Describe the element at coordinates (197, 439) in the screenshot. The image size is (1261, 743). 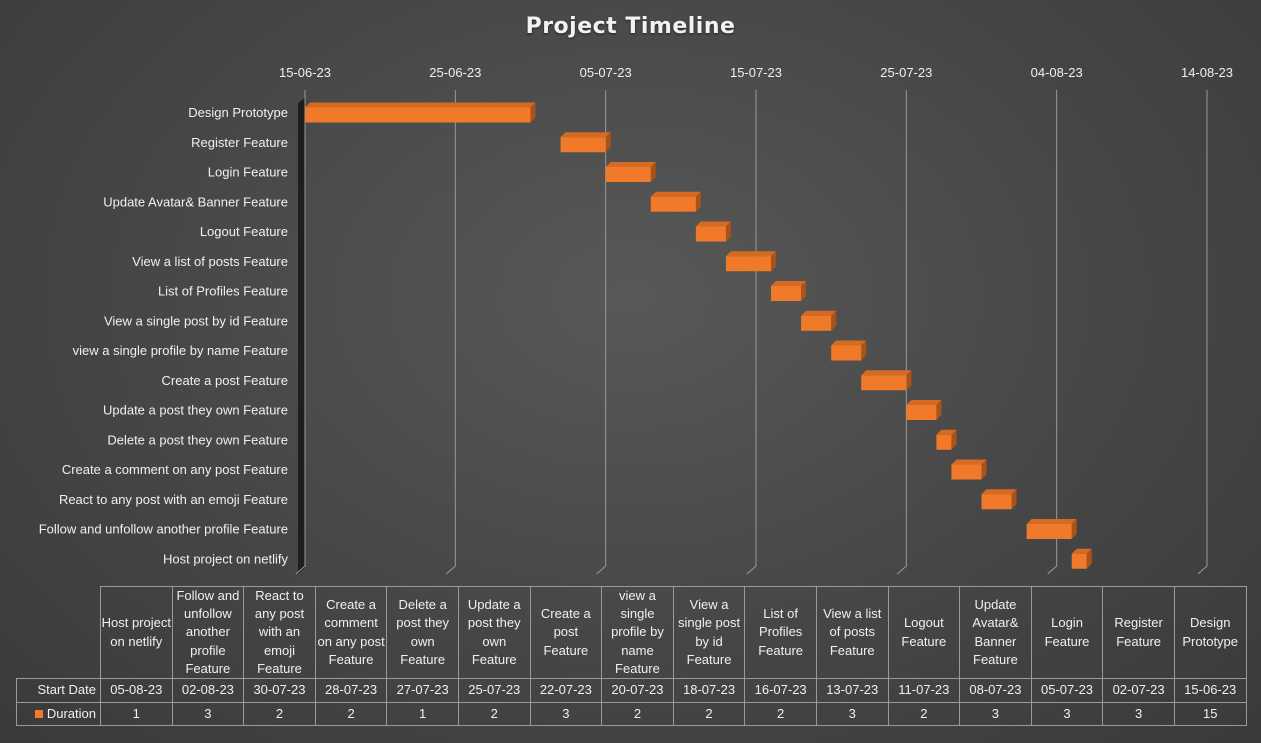
I see `task-label: Delete a post they own Feature` at that location.